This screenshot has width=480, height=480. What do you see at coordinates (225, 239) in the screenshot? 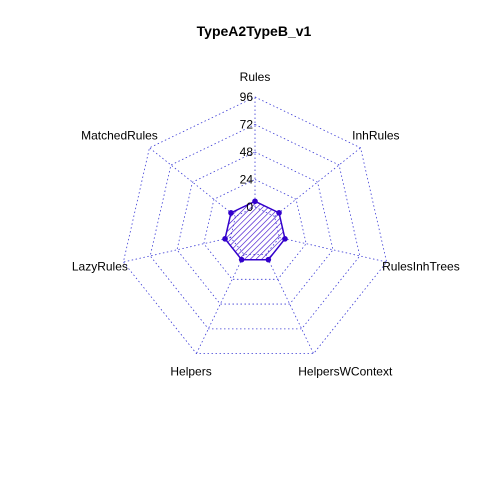
I see `data-point-LazyRules` at bounding box center [225, 239].